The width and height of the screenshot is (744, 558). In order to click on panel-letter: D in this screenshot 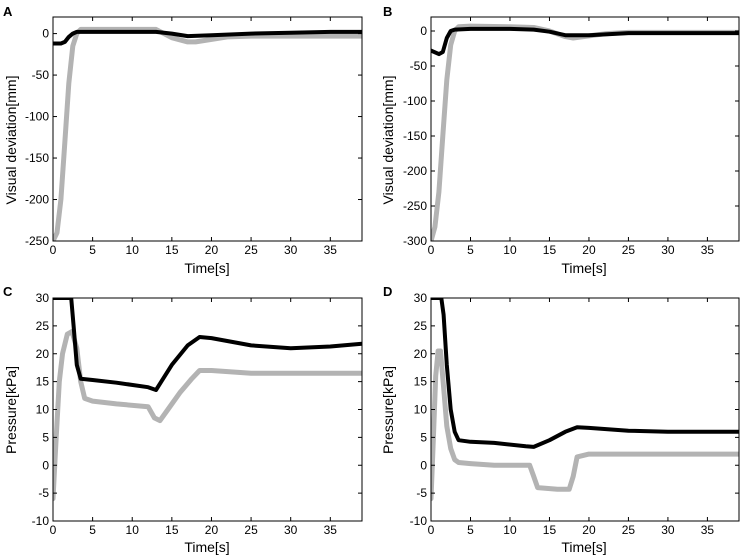, I will do `click(387, 291)`.